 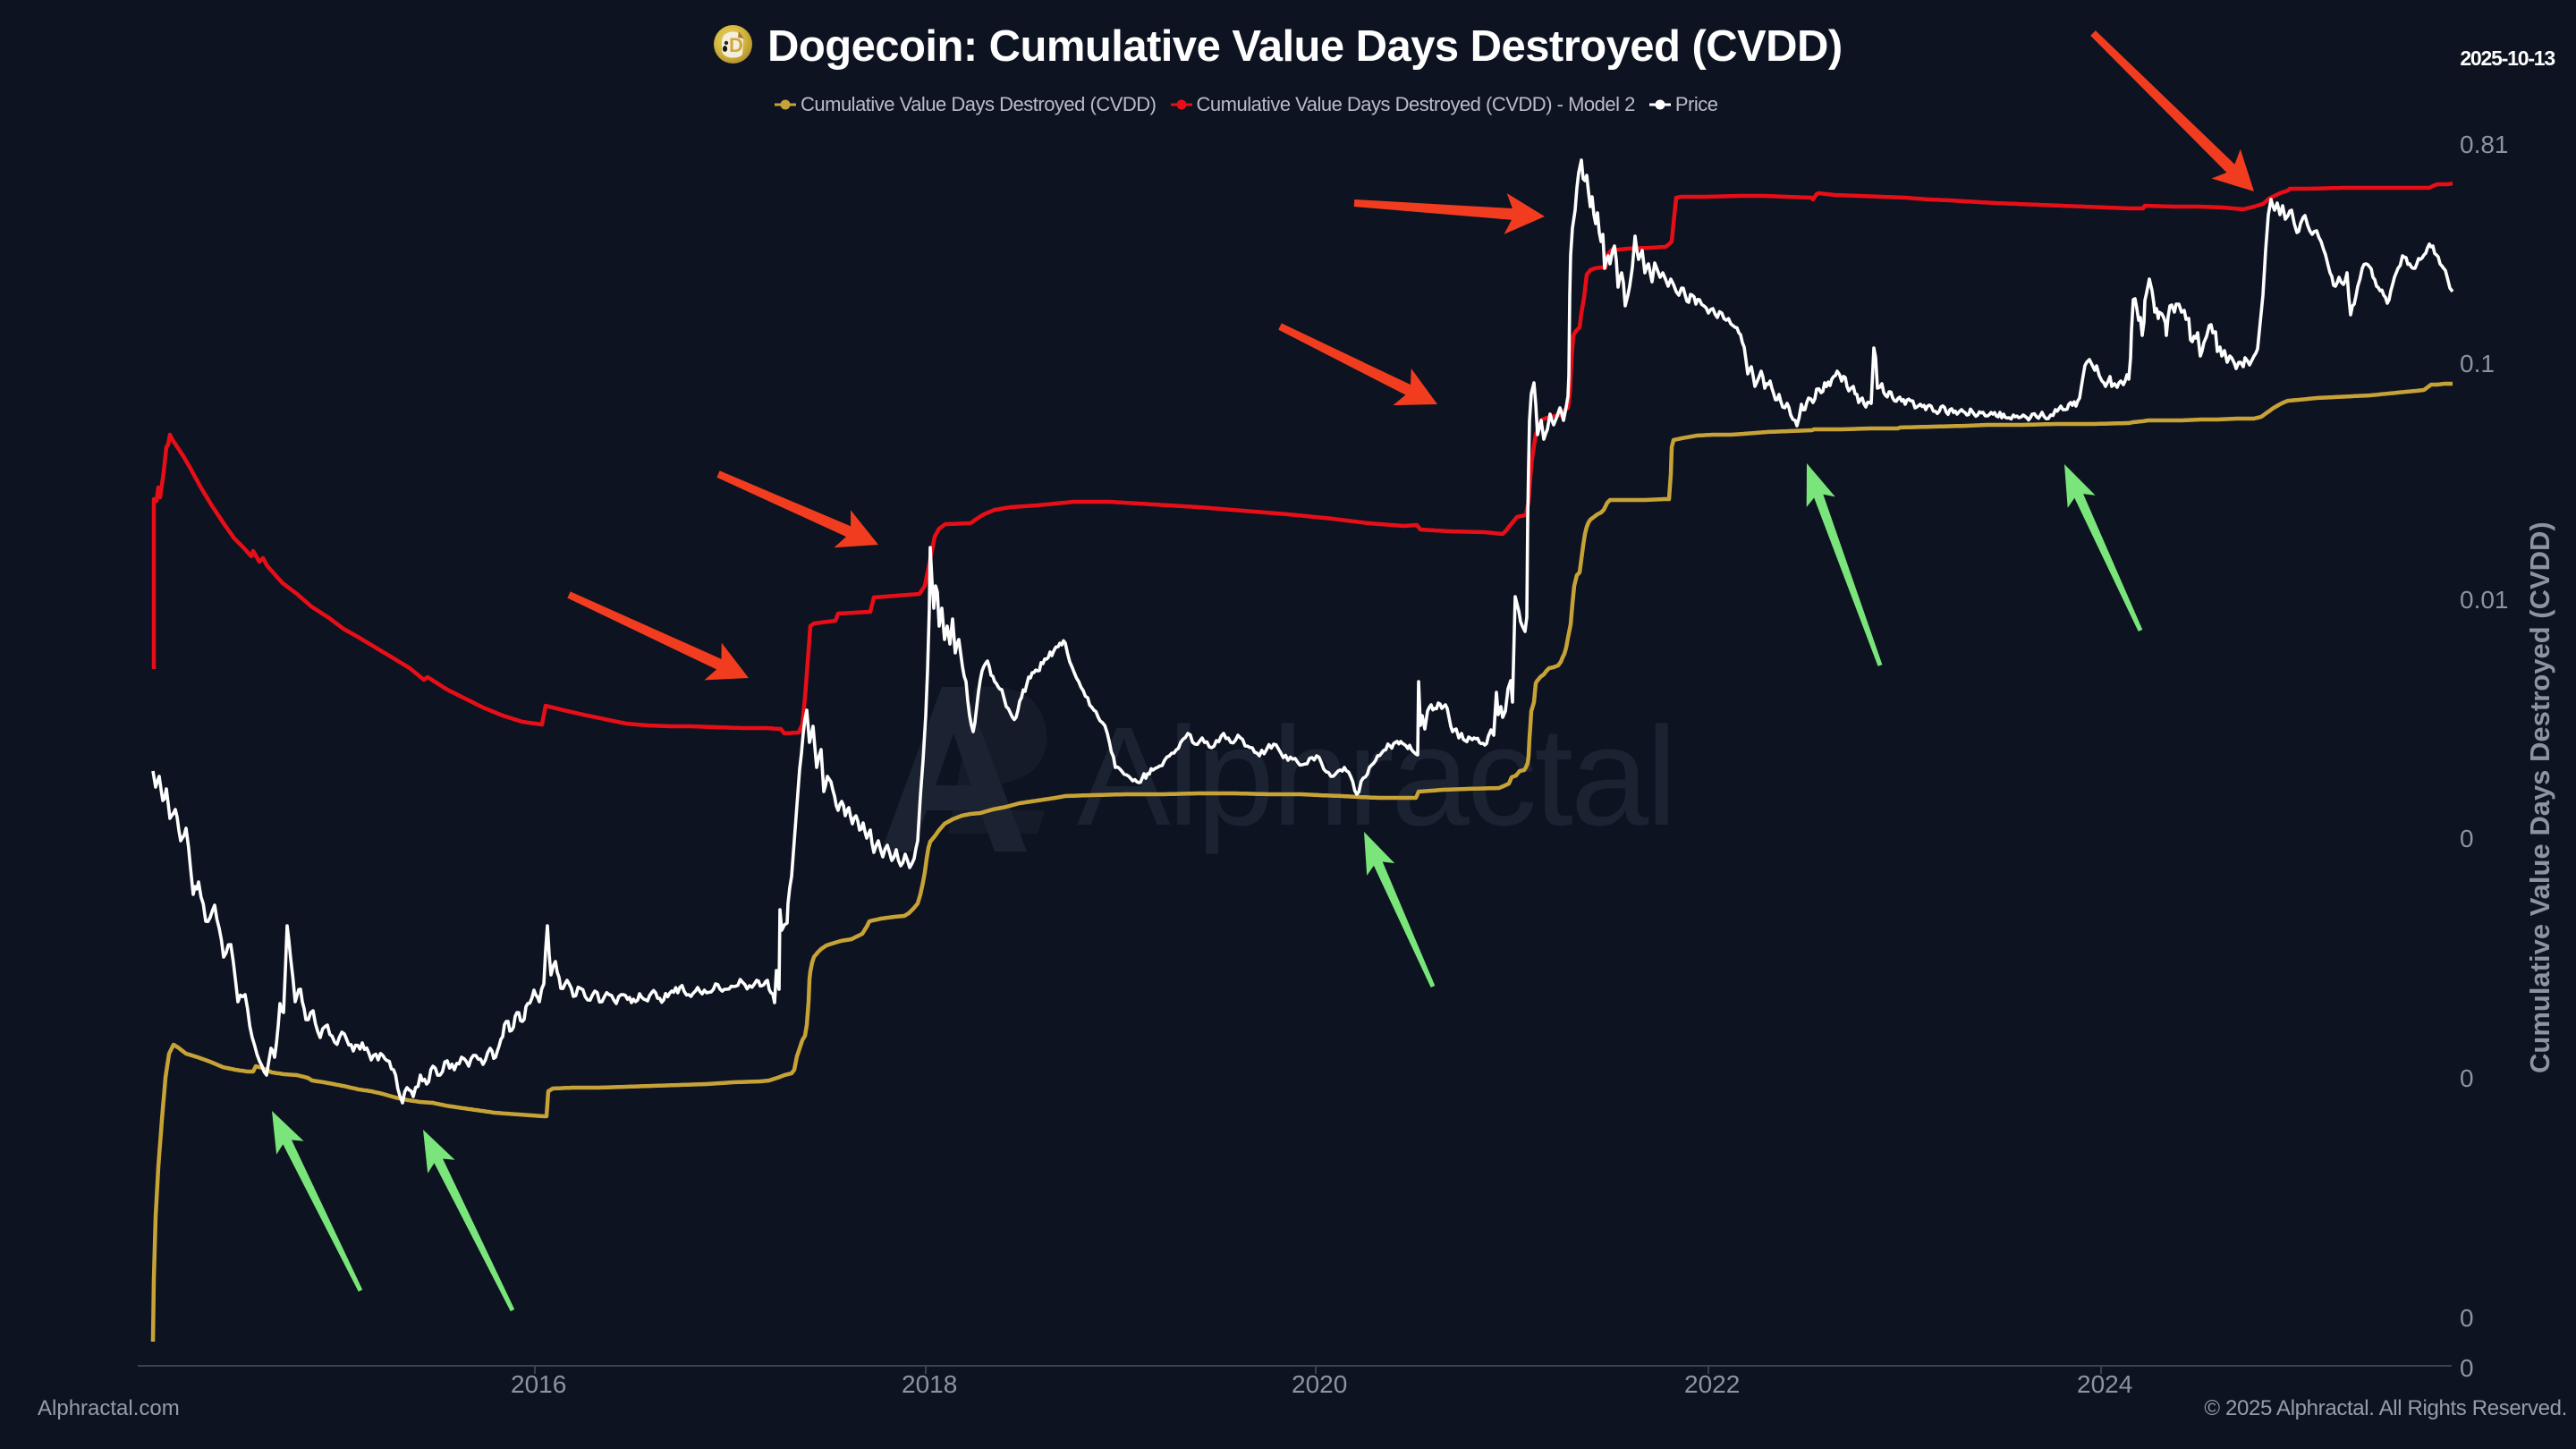 What do you see at coordinates (736, 45) in the screenshot?
I see `svg-text: D` at bounding box center [736, 45].